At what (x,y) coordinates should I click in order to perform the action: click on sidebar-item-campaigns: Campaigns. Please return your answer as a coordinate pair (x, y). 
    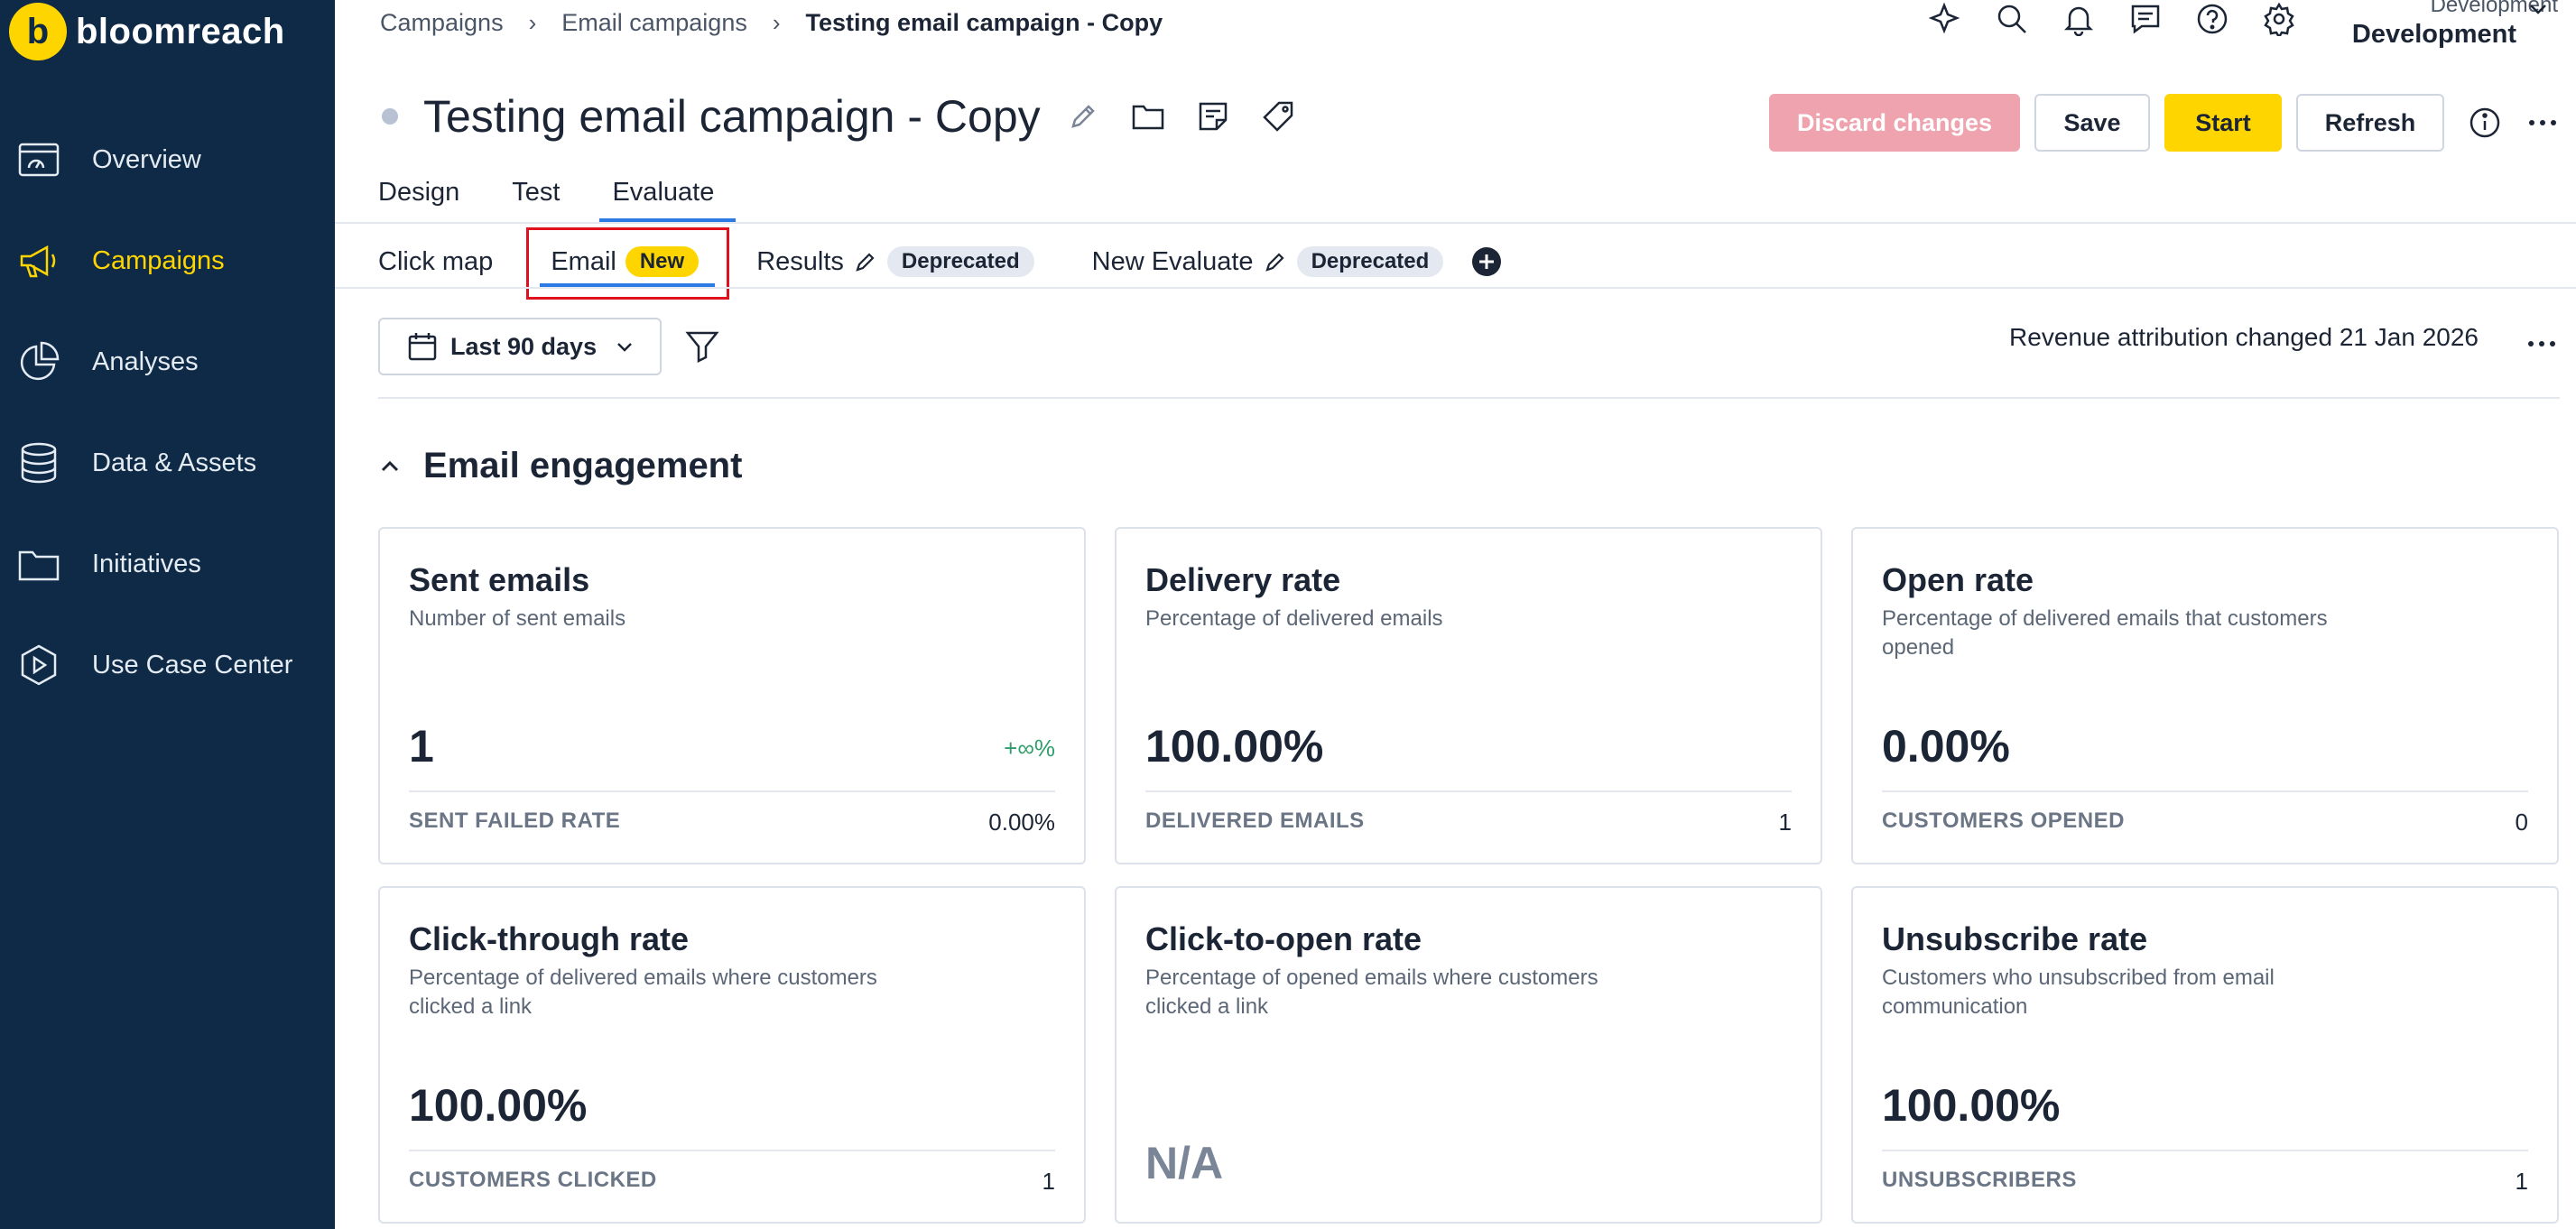
    Looking at the image, I should click on (168, 260).